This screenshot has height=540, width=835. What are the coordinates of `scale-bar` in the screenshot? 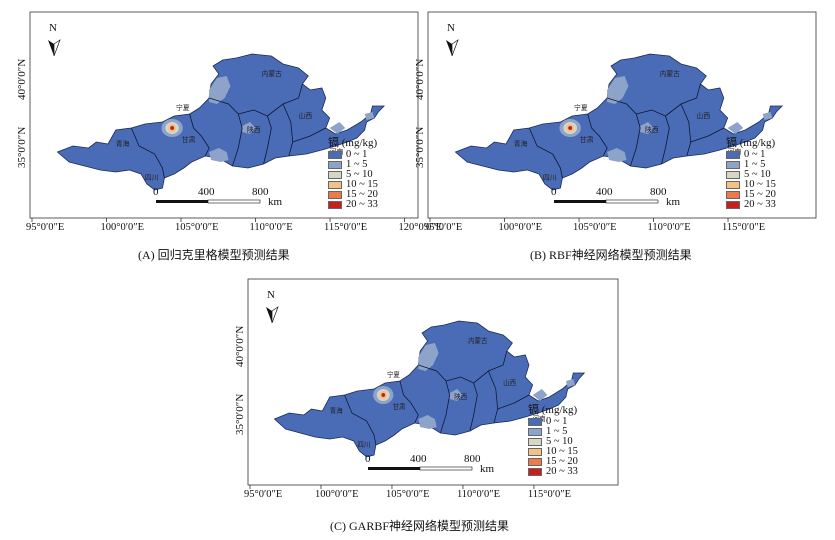 It's located at (208, 201).